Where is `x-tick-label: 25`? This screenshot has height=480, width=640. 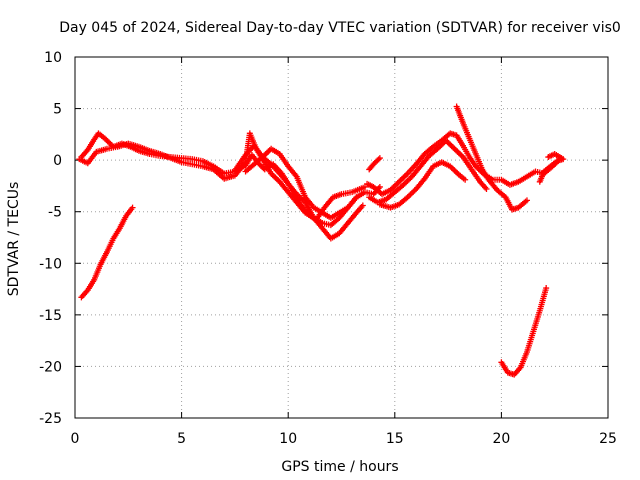
x-tick-label: 25 is located at coordinates (608, 439).